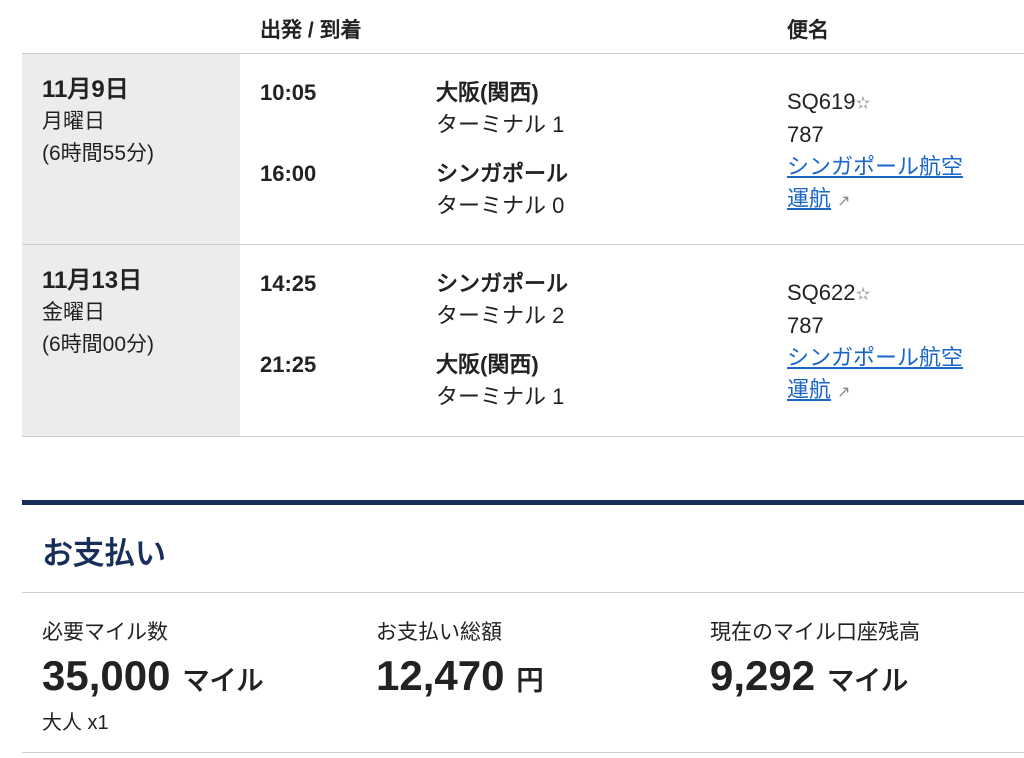 The width and height of the screenshot is (1024, 758). Describe the element at coordinates (98, 344) in the screenshot. I see `duration: (6時間00分)` at that location.